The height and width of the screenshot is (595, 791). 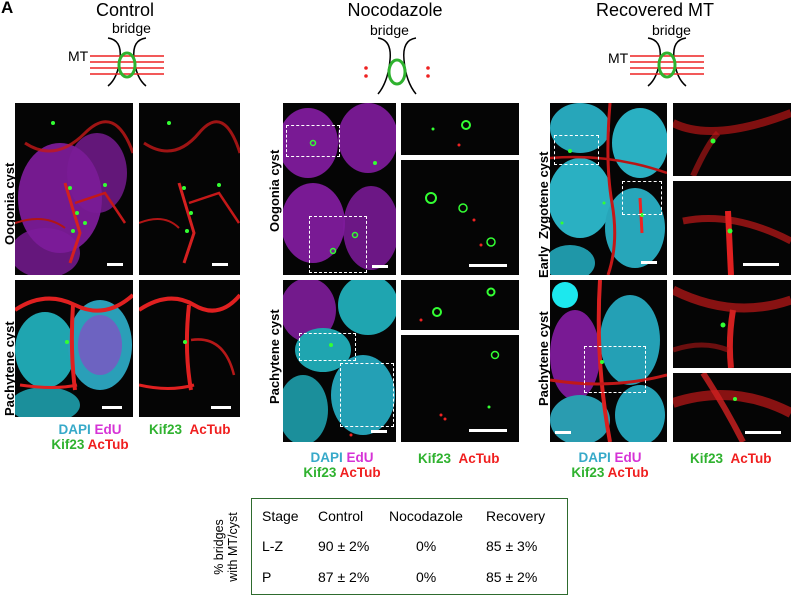 What do you see at coordinates (426, 516) in the screenshot?
I see `table-header-nocodazole: Nocodazole` at bounding box center [426, 516].